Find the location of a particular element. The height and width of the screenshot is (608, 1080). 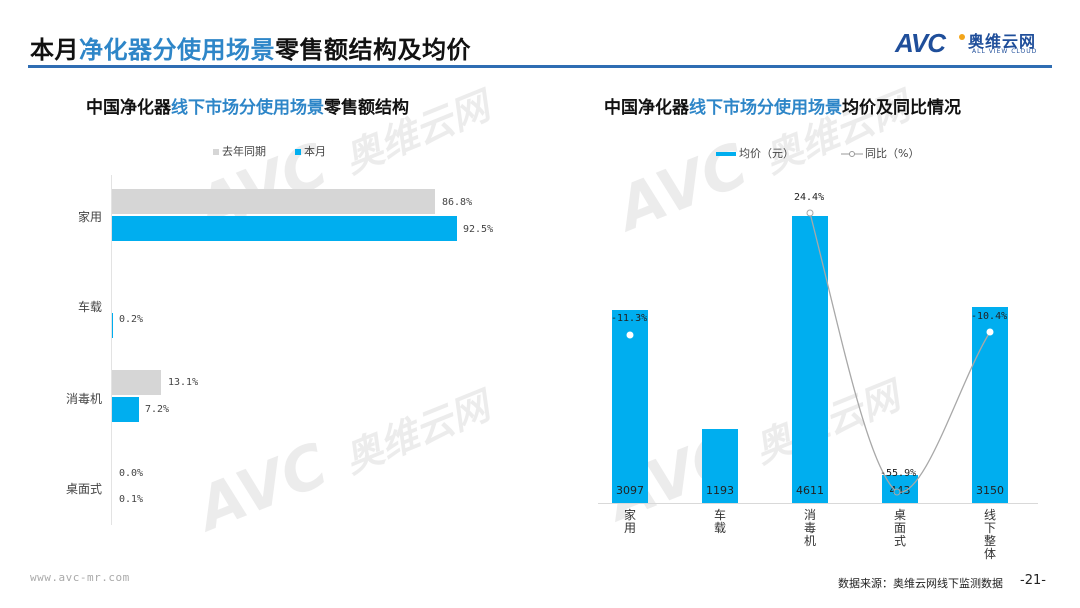

title-part-3: 零售额结构及均价 is located at coordinates (373, 50).